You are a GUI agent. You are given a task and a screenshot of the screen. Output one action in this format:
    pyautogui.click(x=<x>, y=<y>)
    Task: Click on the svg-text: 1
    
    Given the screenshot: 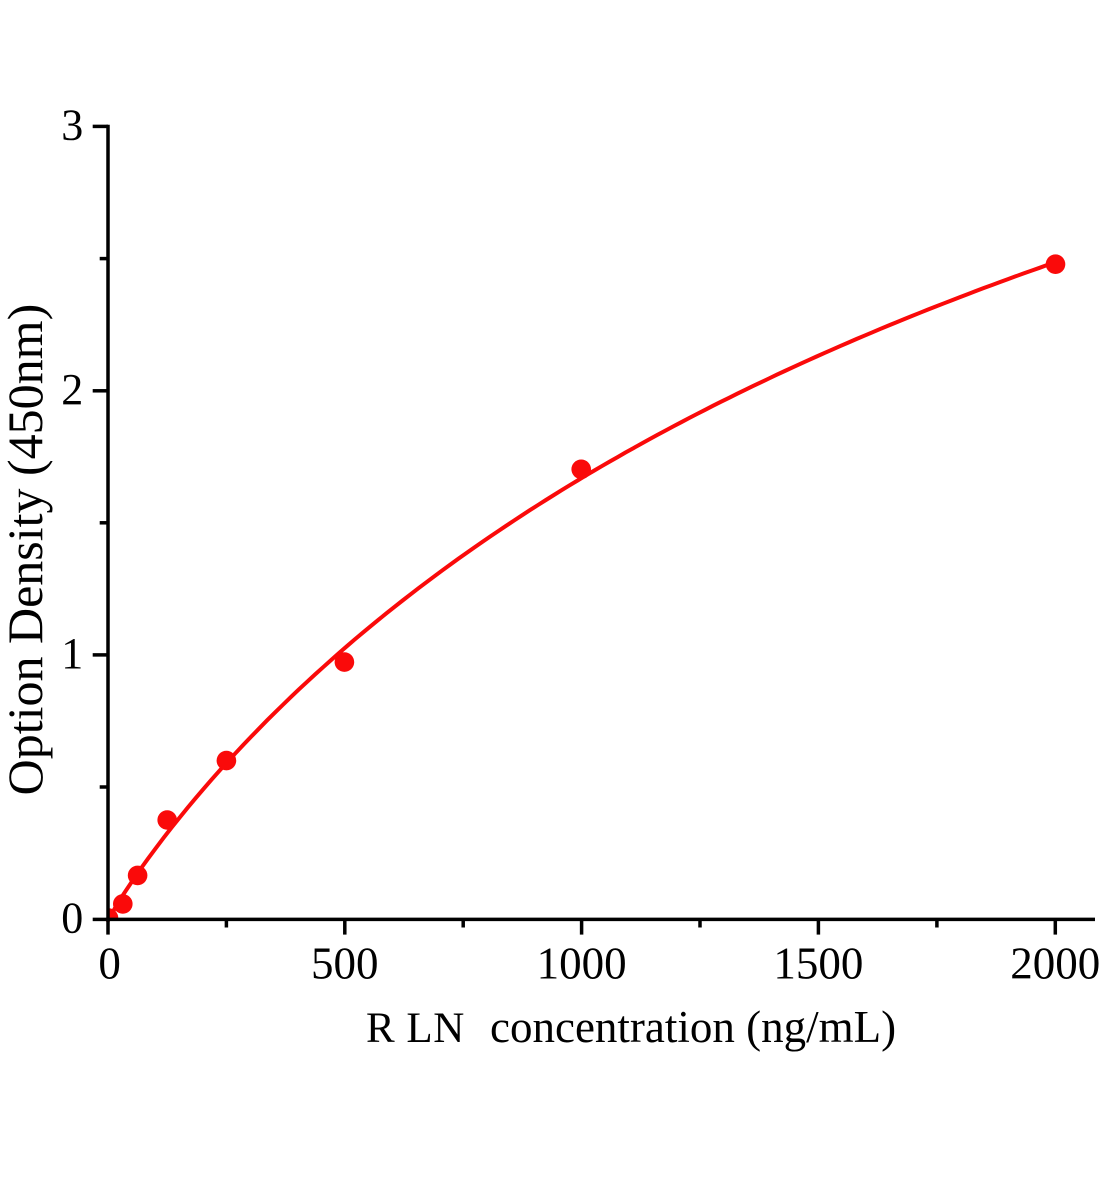 What is the action you would take?
    pyautogui.click(x=72, y=653)
    